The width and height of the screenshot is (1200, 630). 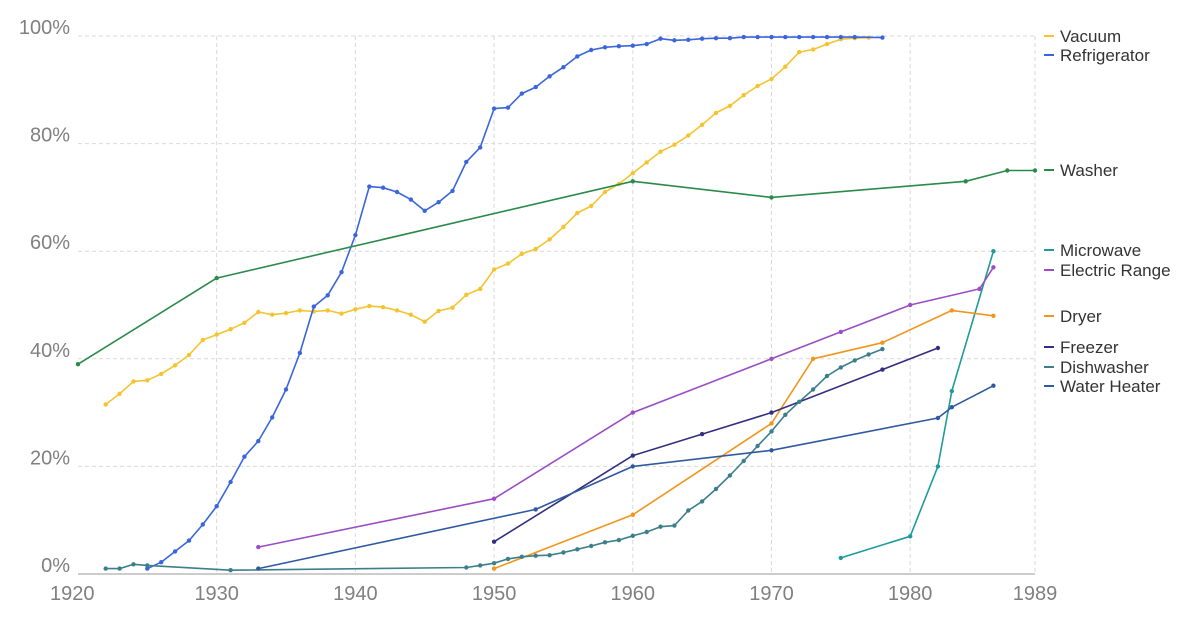 What do you see at coordinates (494, 594) in the screenshot?
I see `x-tick-label: 1950` at bounding box center [494, 594].